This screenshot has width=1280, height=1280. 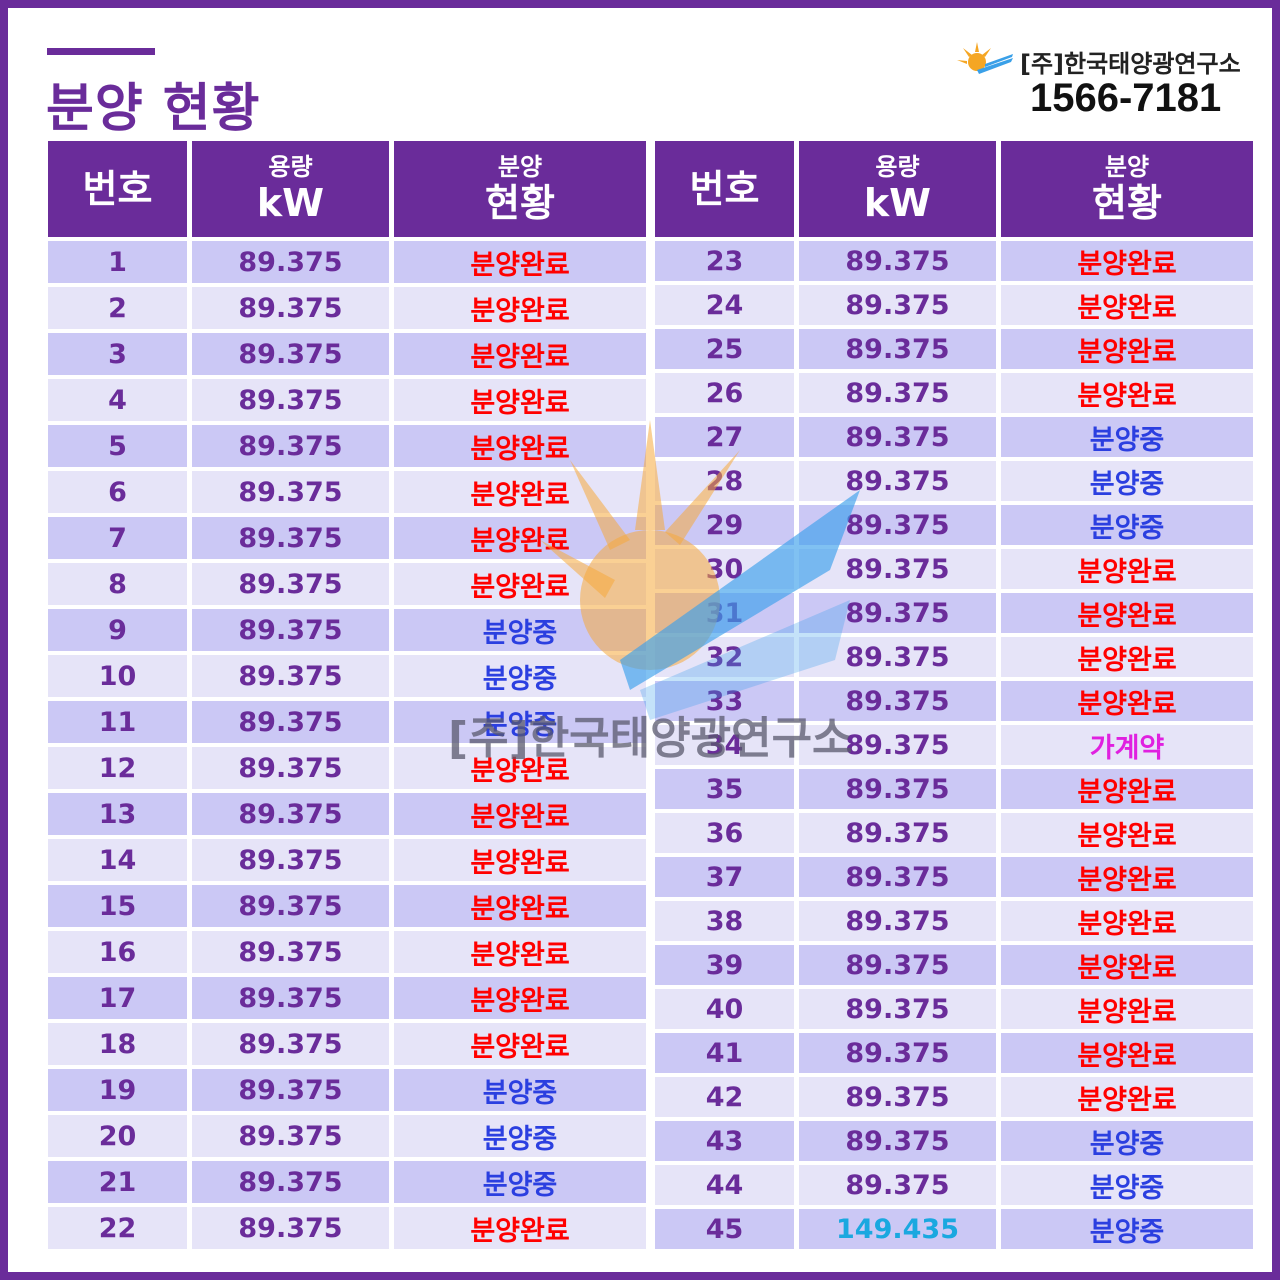 I want to click on table-row: 45 149.435 분양중, so click(x=954, y=1227).